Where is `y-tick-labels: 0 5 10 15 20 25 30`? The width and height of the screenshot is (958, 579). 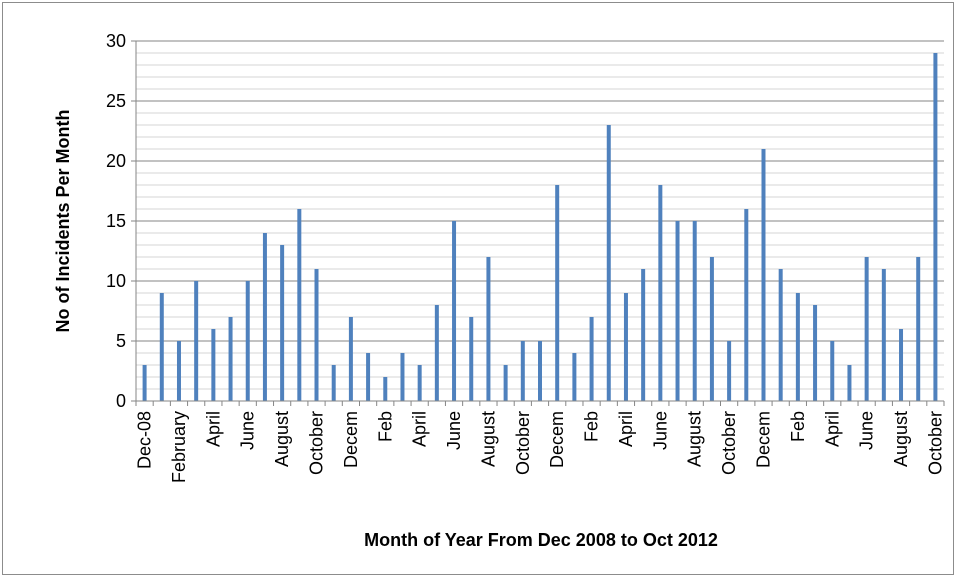 y-tick-labels: 0 5 10 15 20 25 30 is located at coordinates (116, 221).